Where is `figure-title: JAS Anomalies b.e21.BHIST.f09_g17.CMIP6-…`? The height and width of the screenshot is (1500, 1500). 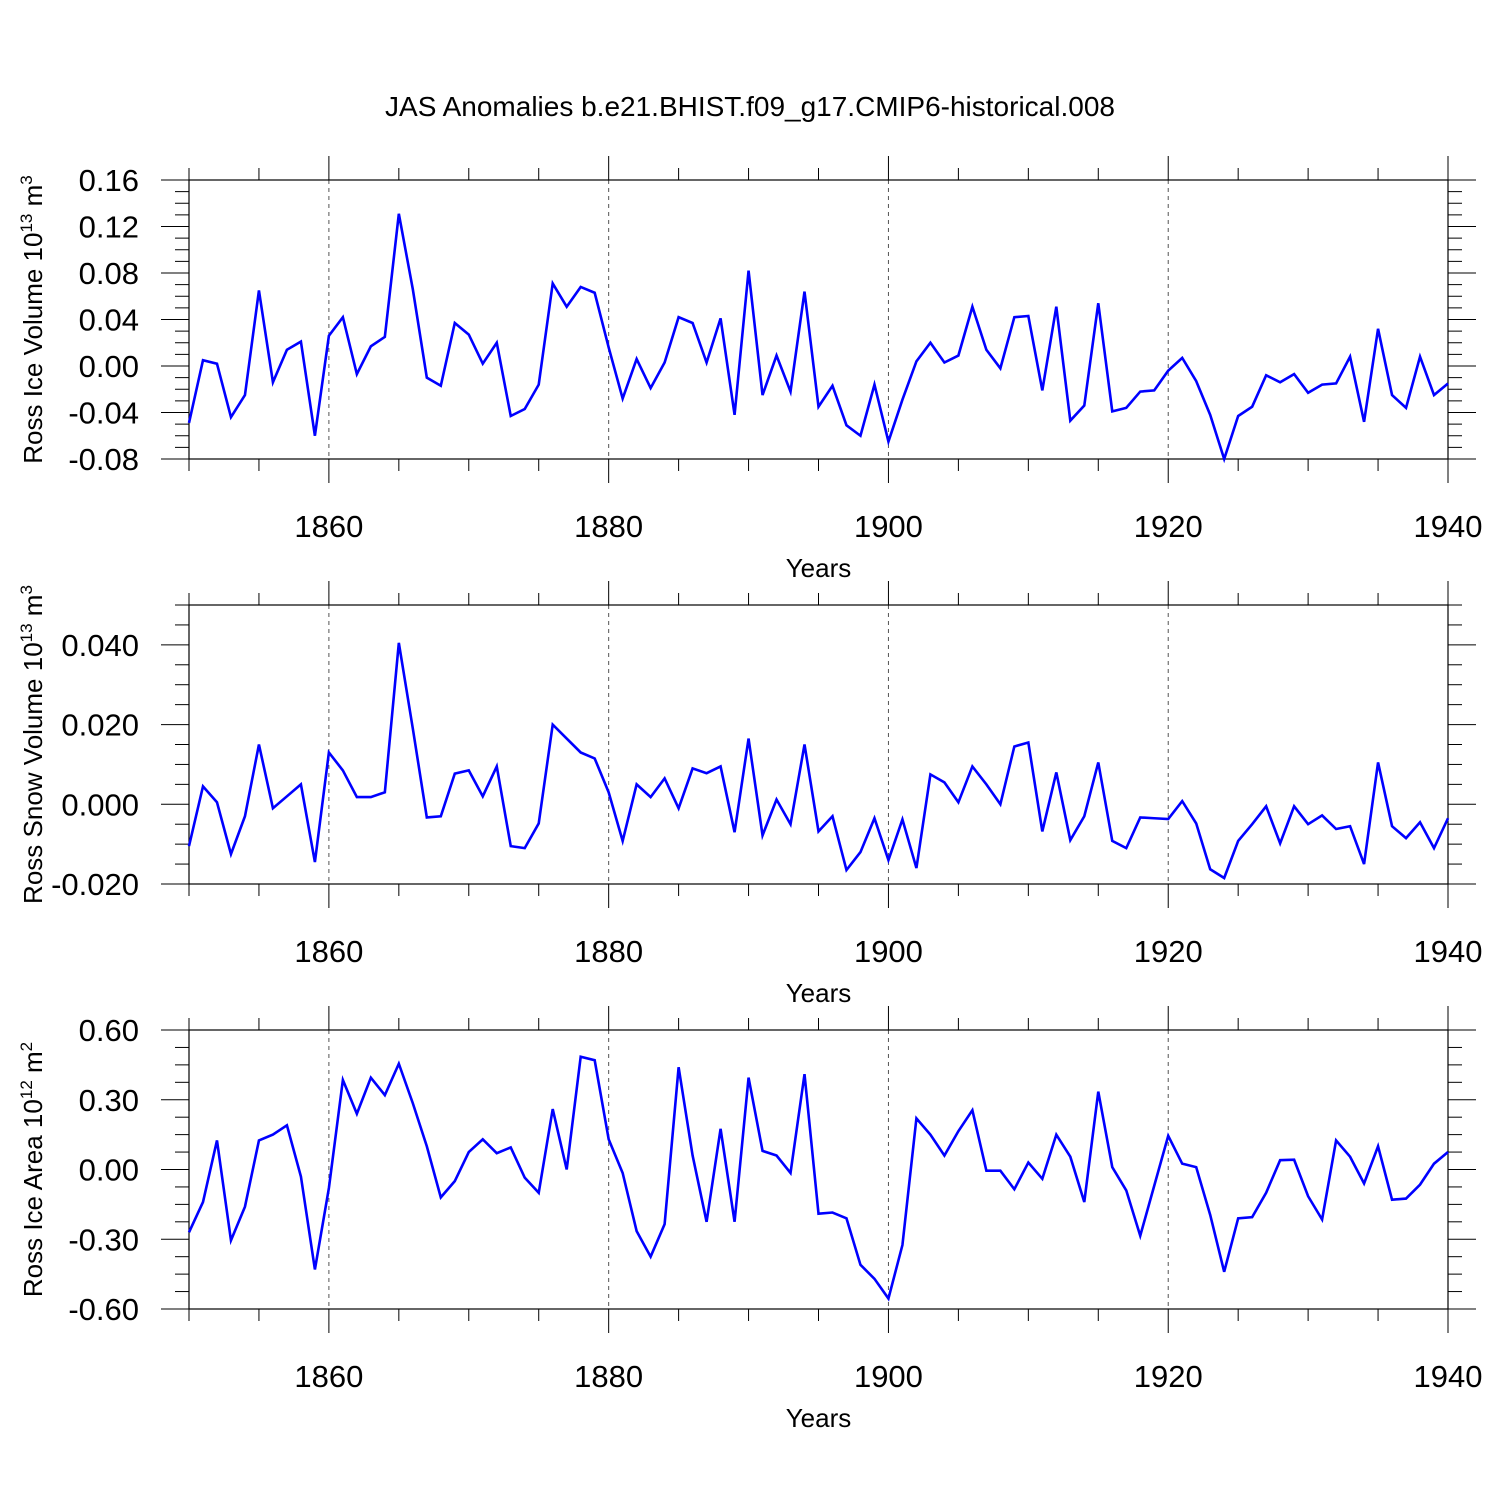 figure-title: JAS Anomalies b.e21.BHIST.f09_g17.CMIP6-… is located at coordinates (750, 106).